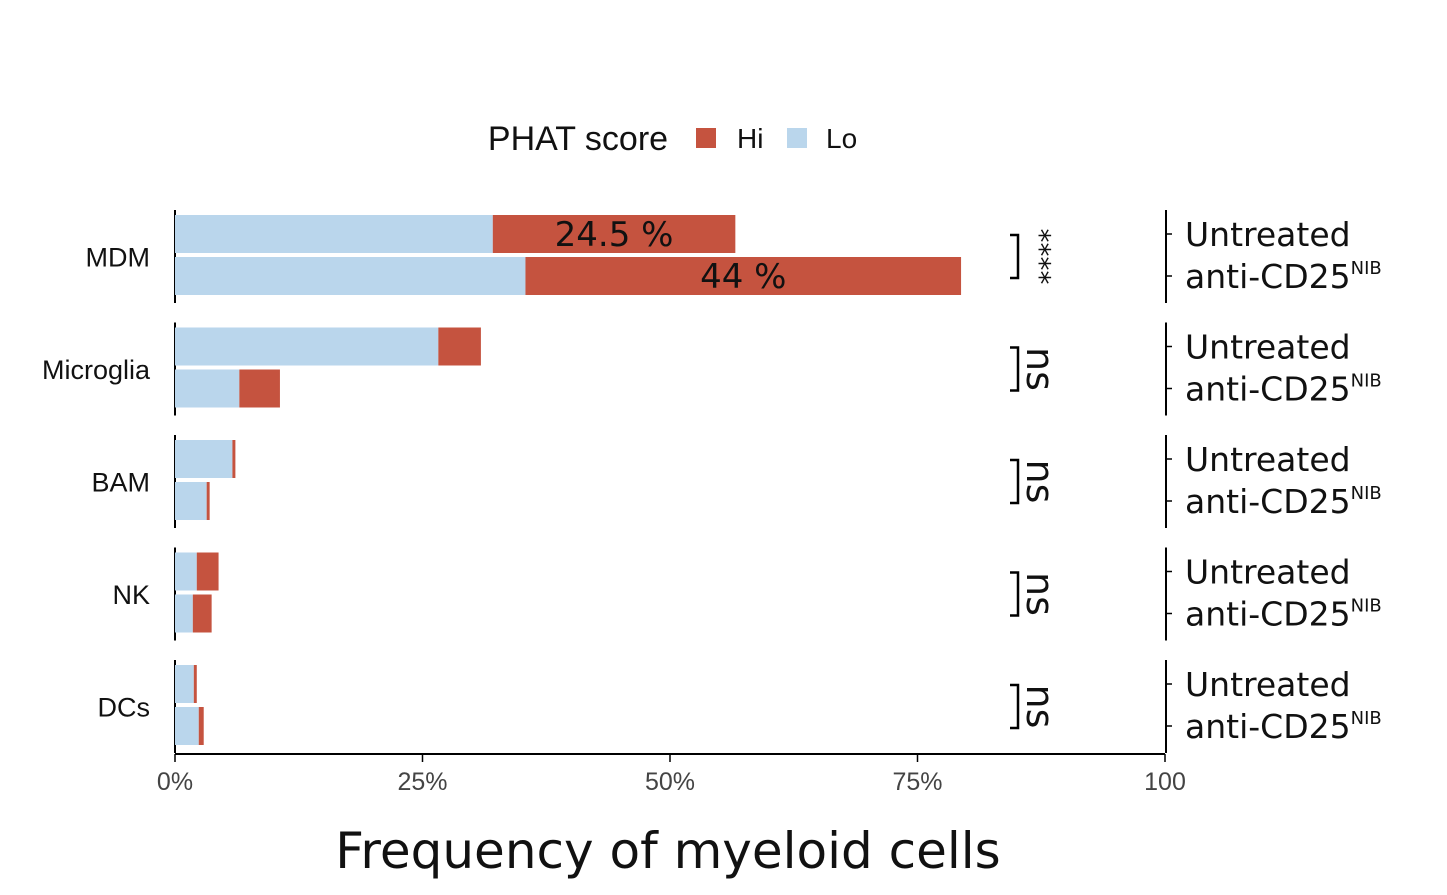 This screenshot has height=895, width=1447. What do you see at coordinates (1165, 782) in the screenshot?
I see `x-tick-label: 100` at bounding box center [1165, 782].